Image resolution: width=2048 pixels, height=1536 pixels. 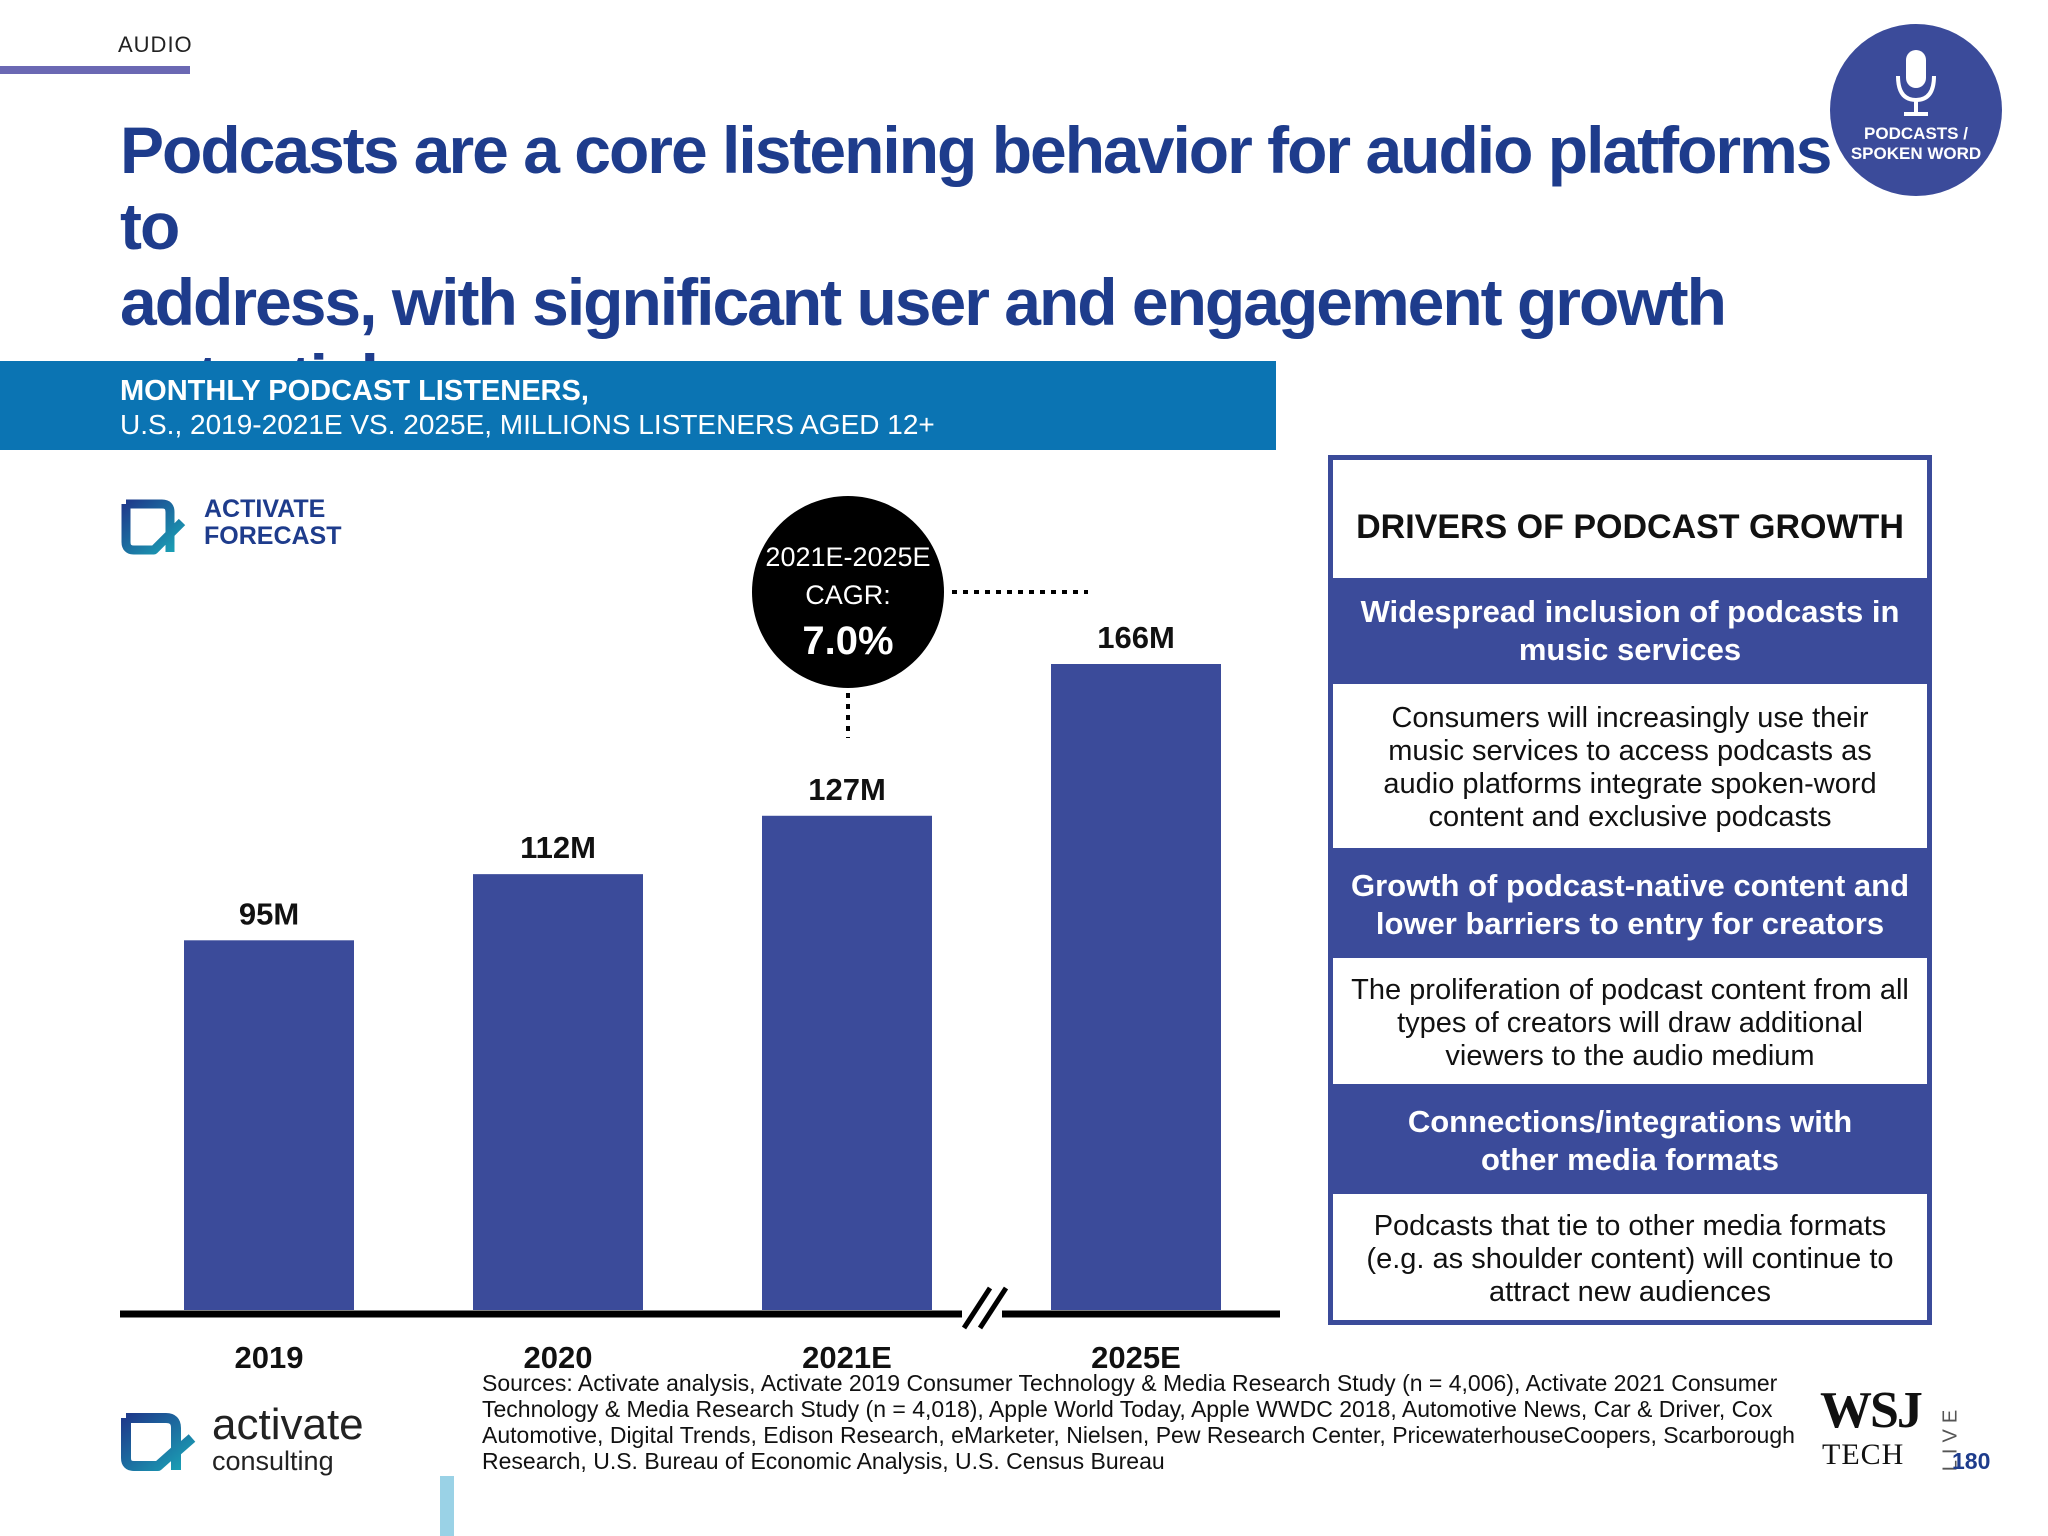 What do you see at coordinates (847, 1062) in the screenshot?
I see `bar-2021e` at bounding box center [847, 1062].